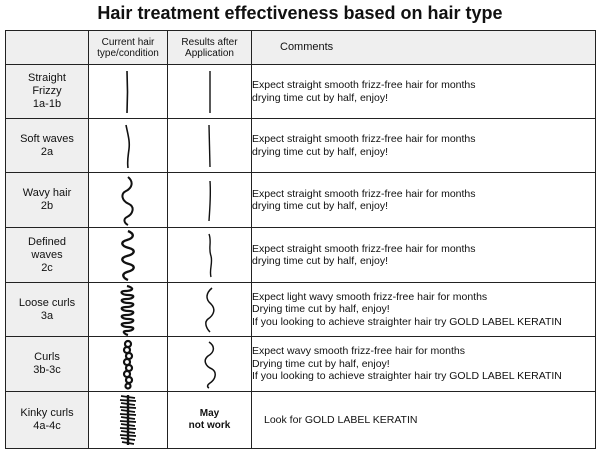  I want to click on header-comments: Comments, so click(423, 47).